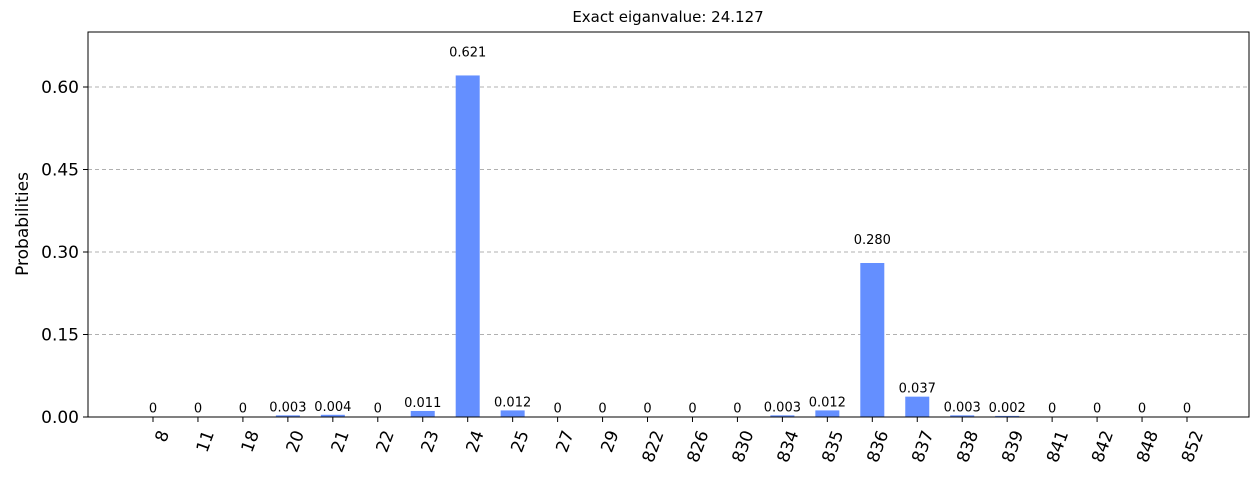 The height and width of the screenshot is (478, 1260). Describe the element at coordinates (431, 441) in the screenshot. I see `x-tick-label: 23` at that location.